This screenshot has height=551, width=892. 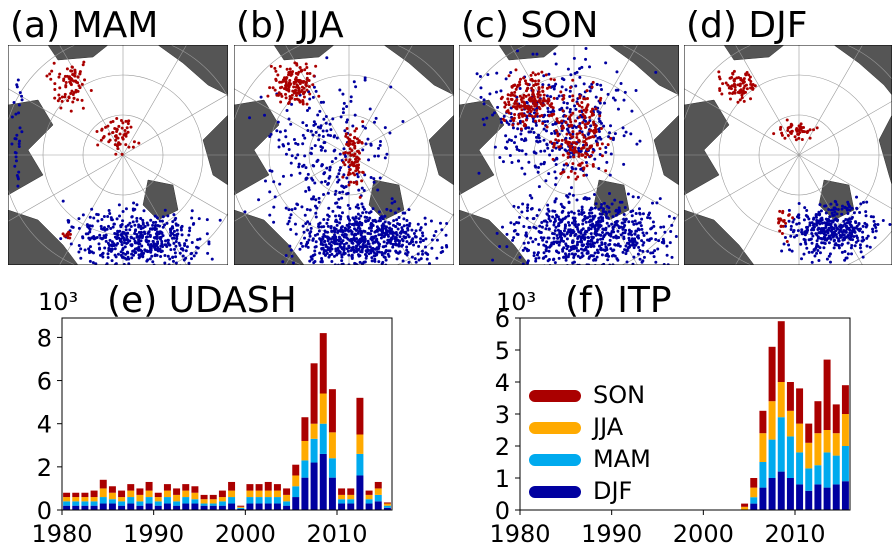 I want to click on graticule, so click(x=292, y=122).